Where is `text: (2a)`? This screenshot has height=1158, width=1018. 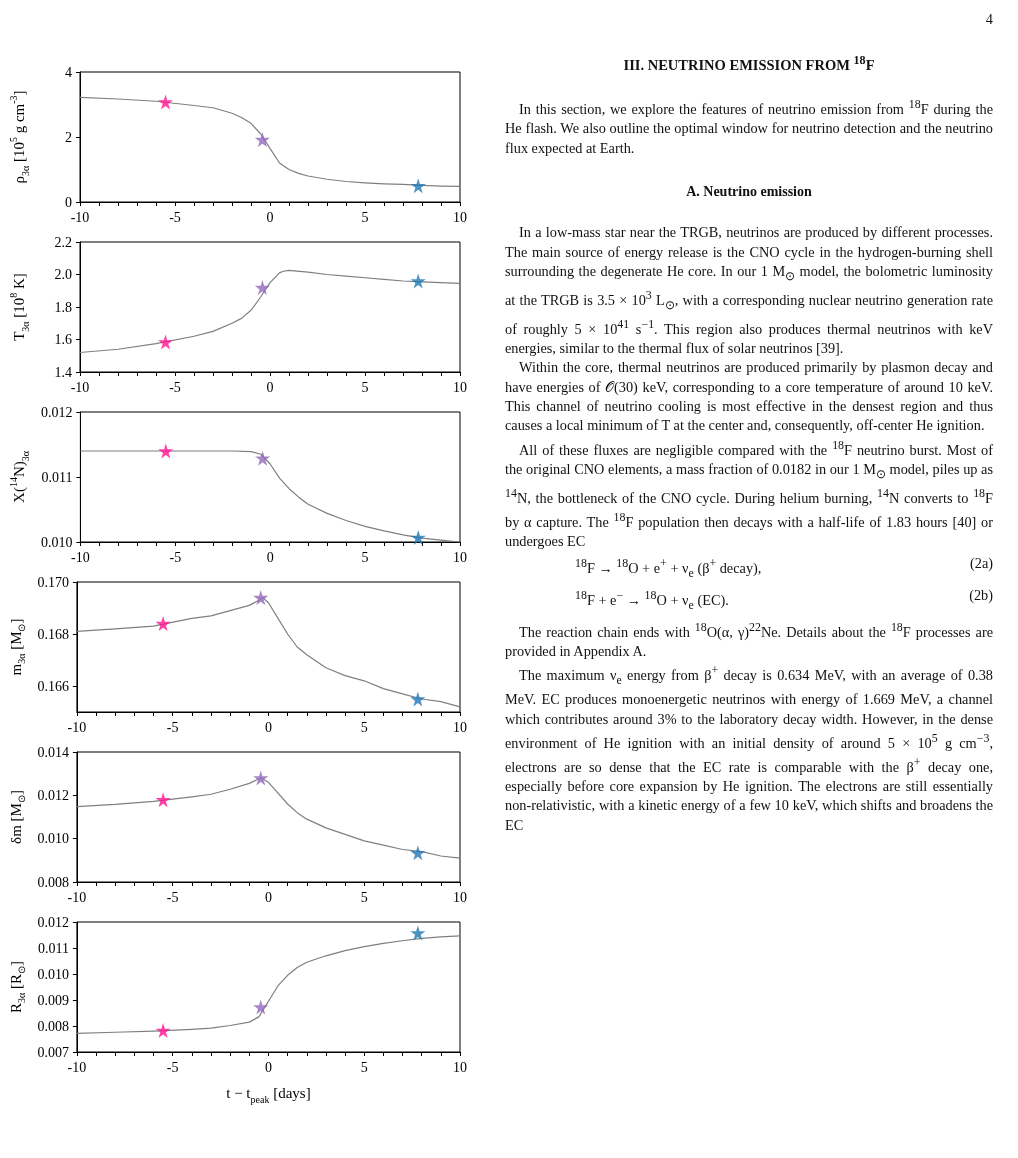 text: (2a) is located at coordinates (981, 564).